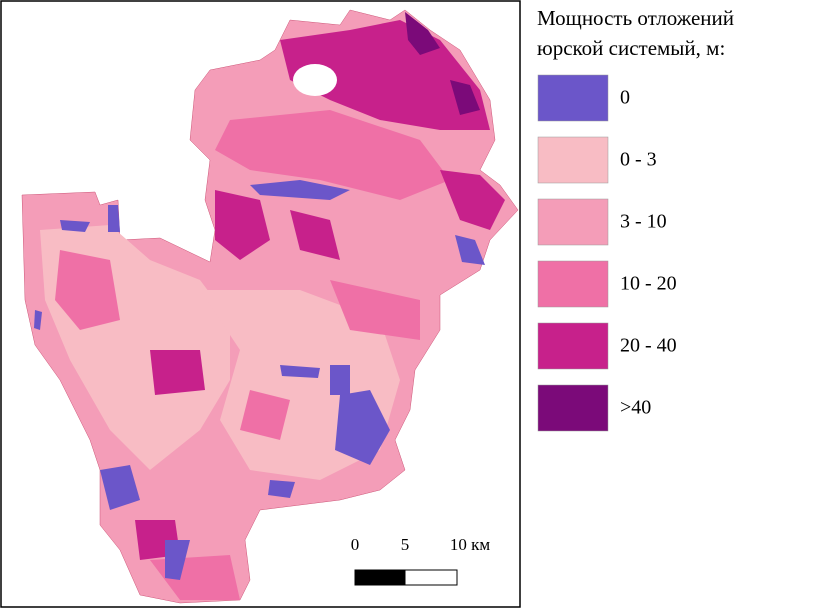  I want to click on scale-label: 0, so click(355, 544).